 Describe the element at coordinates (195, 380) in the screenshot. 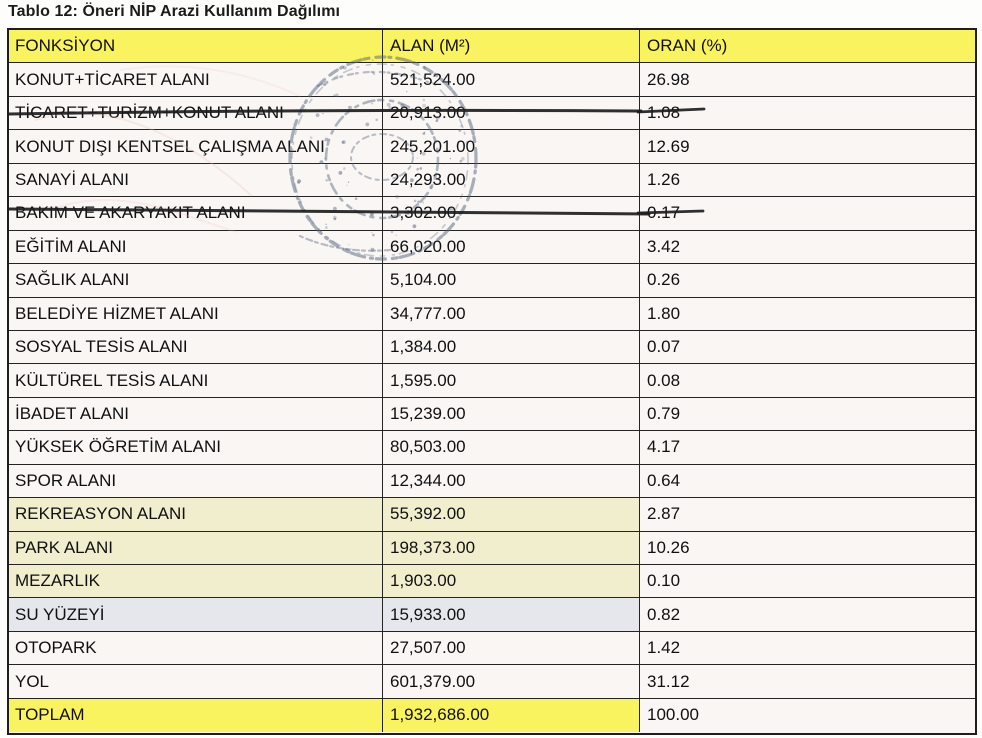

I see `cell-fonksiyon: KÜLTÜREL TESİS ALANI` at that location.